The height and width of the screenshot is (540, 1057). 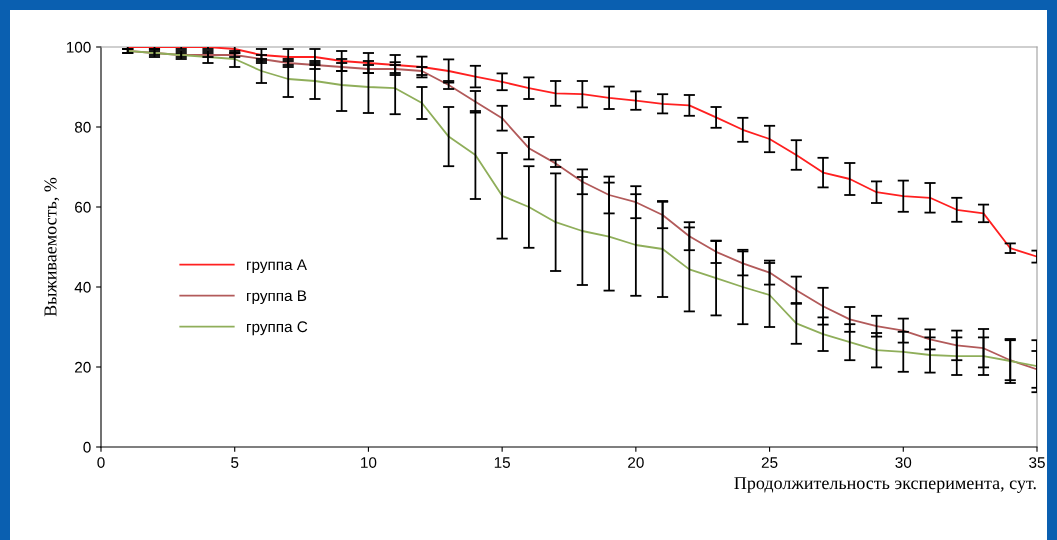 What do you see at coordinates (885, 485) in the screenshot?
I see `x-axis-title: Продолжительность эксперимента, сут.` at bounding box center [885, 485].